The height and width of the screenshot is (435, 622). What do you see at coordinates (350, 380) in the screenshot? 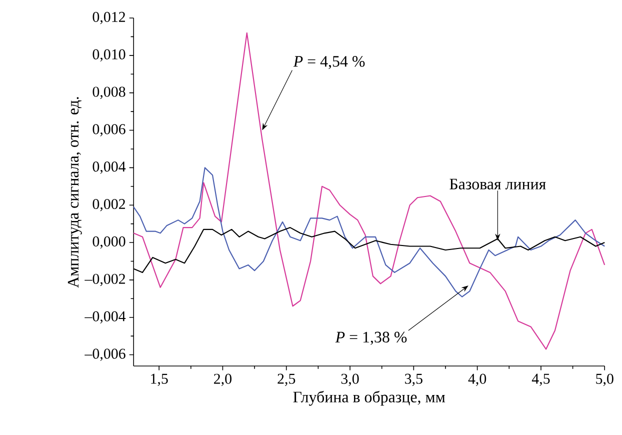
I see `x-tick-label: 3,0` at bounding box center [350, 380].